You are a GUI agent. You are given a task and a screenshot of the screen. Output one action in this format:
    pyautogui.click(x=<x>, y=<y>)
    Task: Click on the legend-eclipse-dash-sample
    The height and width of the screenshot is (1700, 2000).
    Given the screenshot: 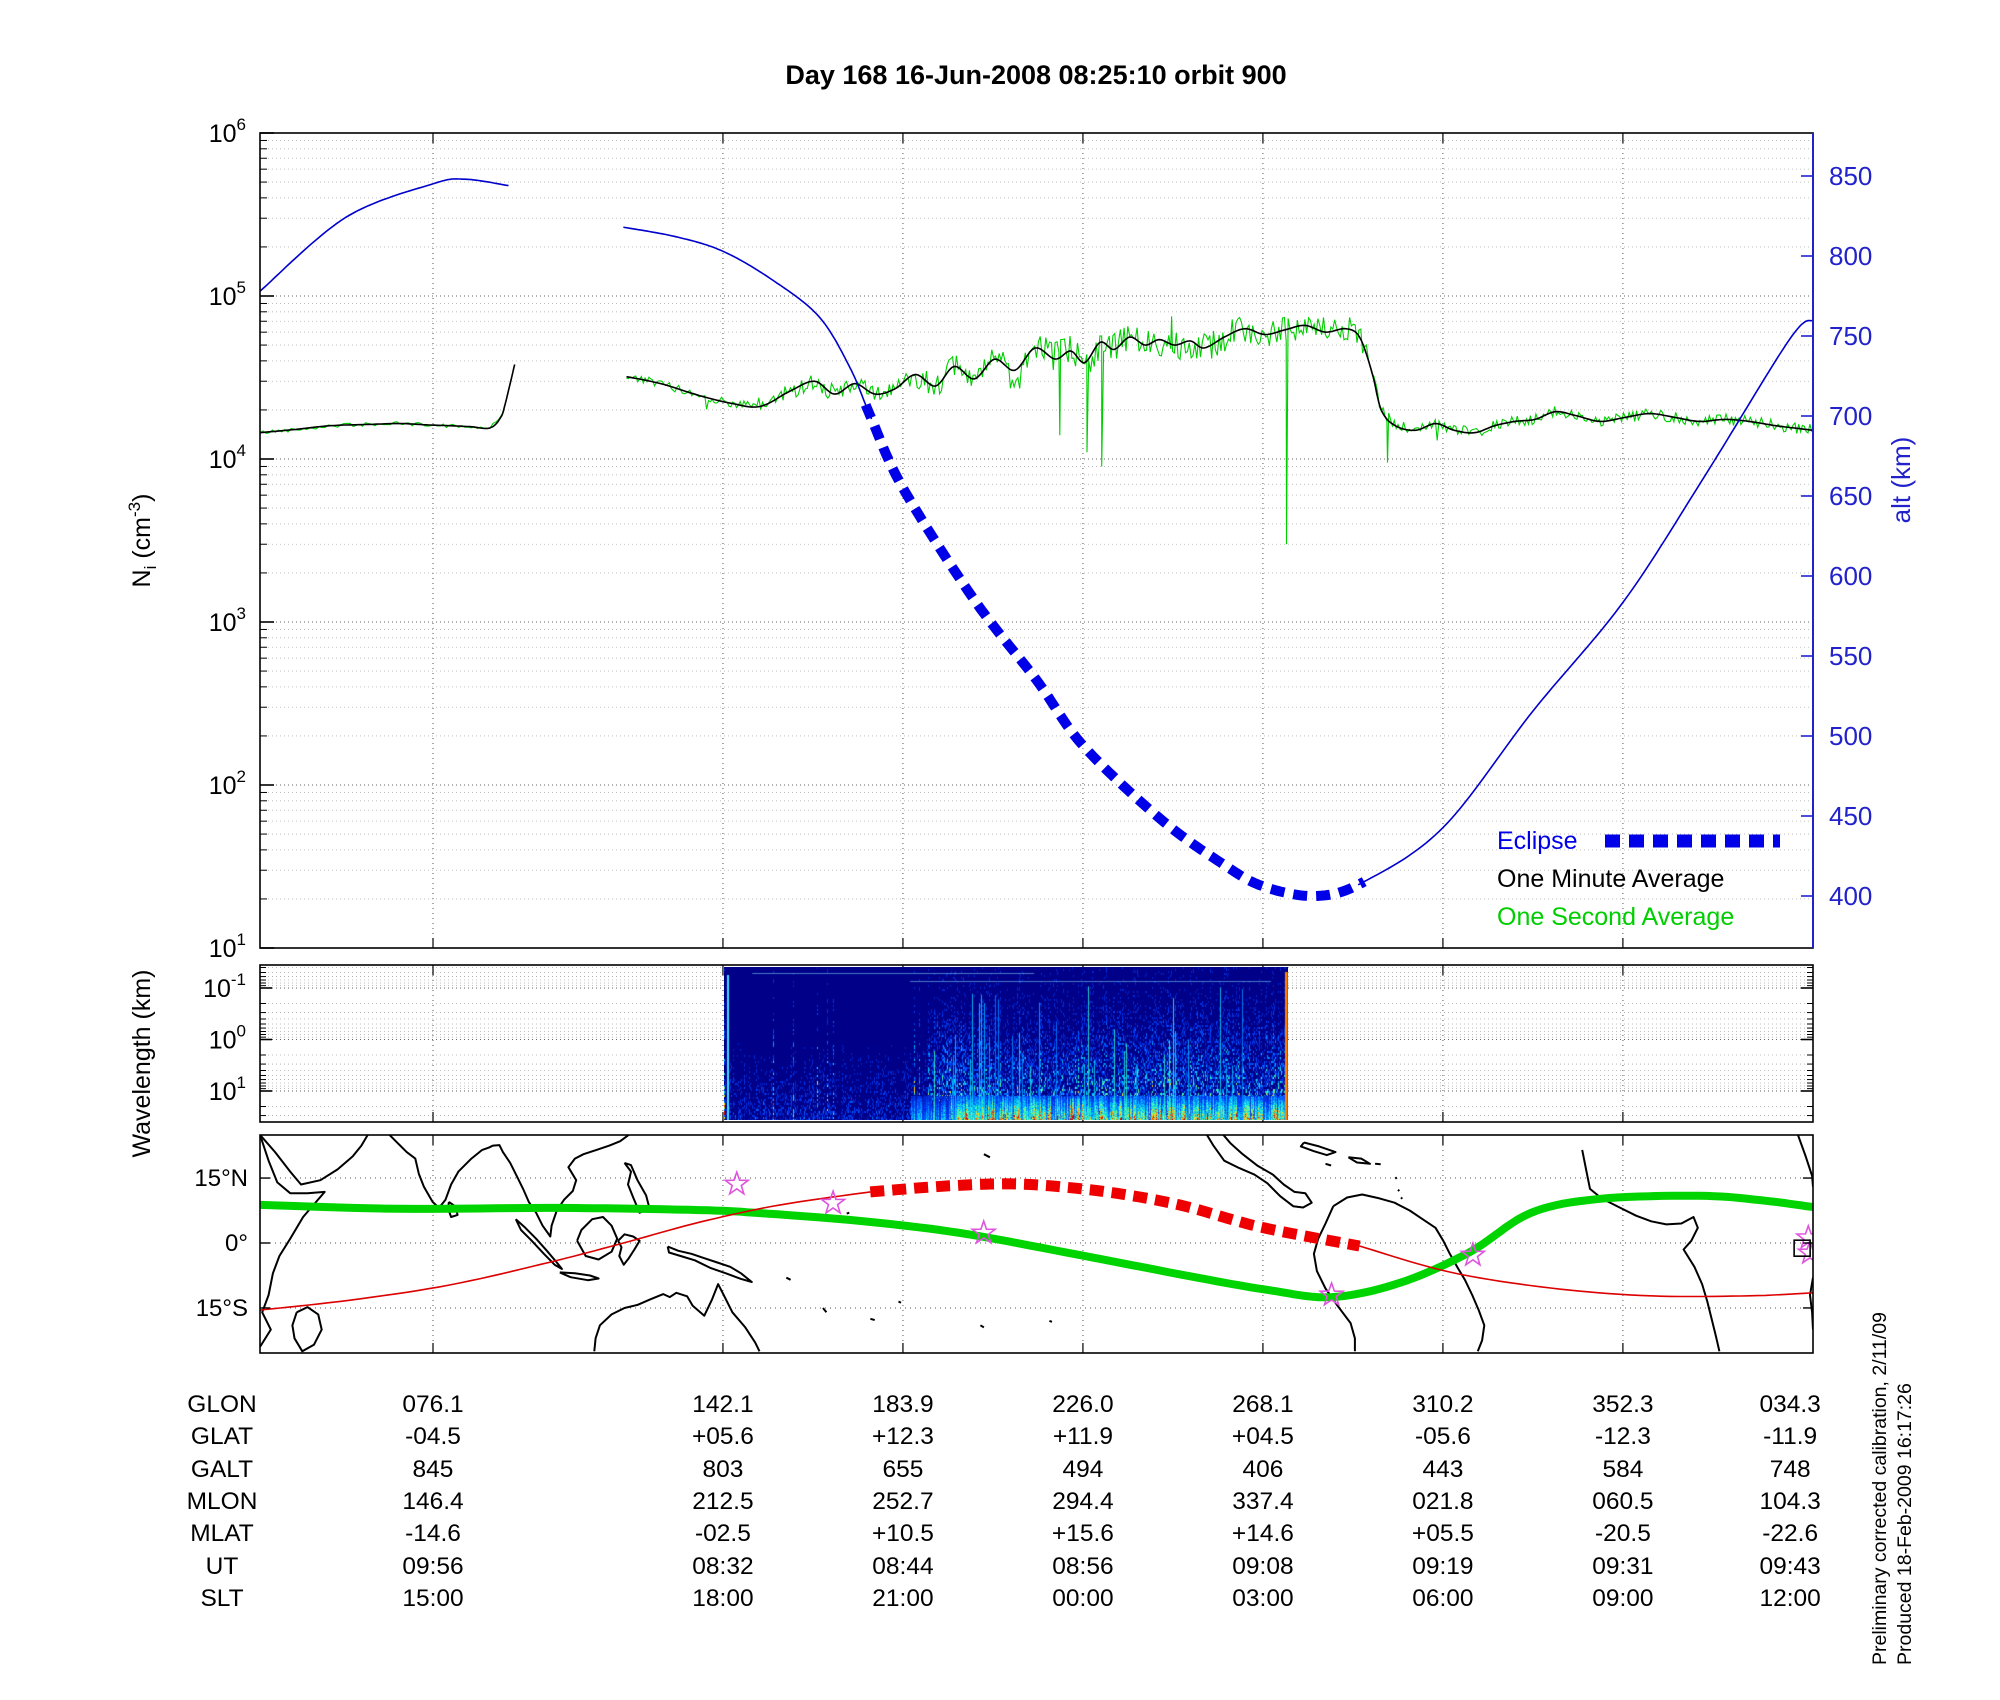 What is the action you would take?
    pyautogui.click(x=1692, y=841)
    